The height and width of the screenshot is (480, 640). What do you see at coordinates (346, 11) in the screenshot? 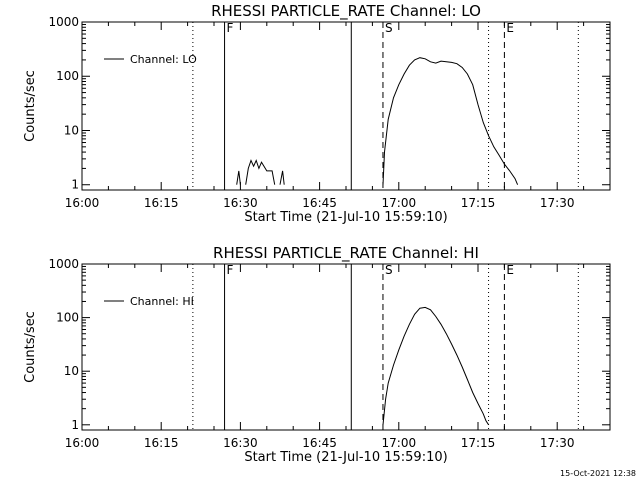
I see `chart-title: RHESSI PARTICLE_RATE Channel: LO` at bounding box center [346, 11].